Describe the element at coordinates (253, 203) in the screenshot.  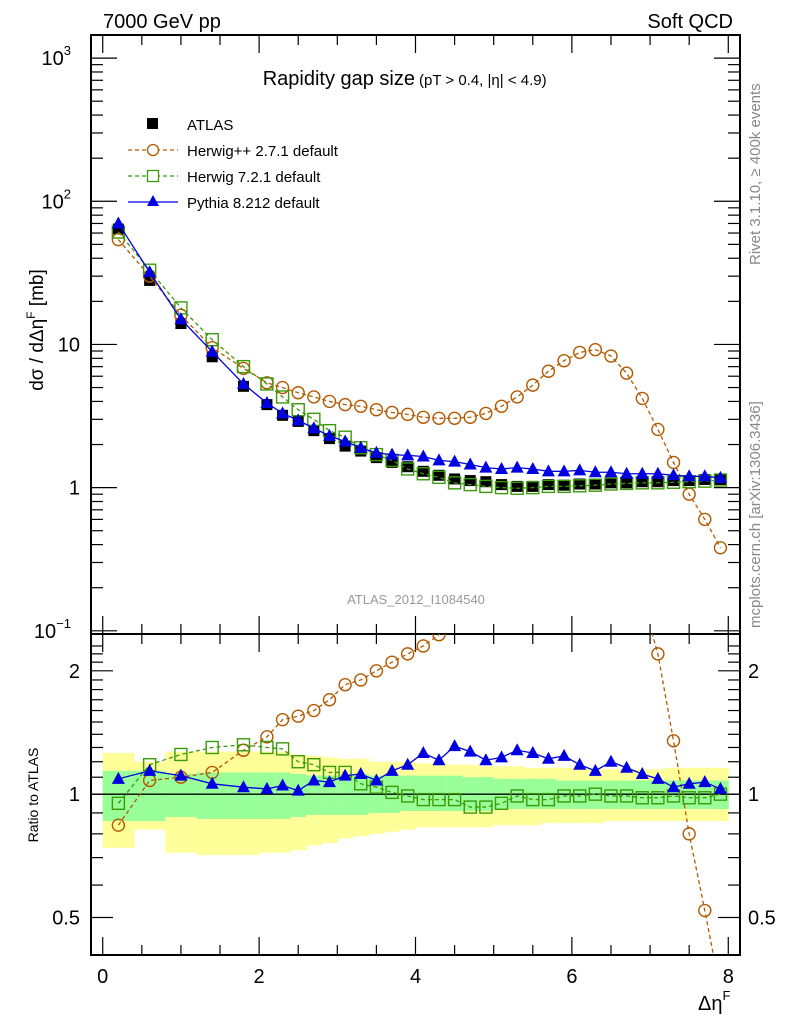
I see `legend-label-pythia: Pythia 8.212 default` at that location.